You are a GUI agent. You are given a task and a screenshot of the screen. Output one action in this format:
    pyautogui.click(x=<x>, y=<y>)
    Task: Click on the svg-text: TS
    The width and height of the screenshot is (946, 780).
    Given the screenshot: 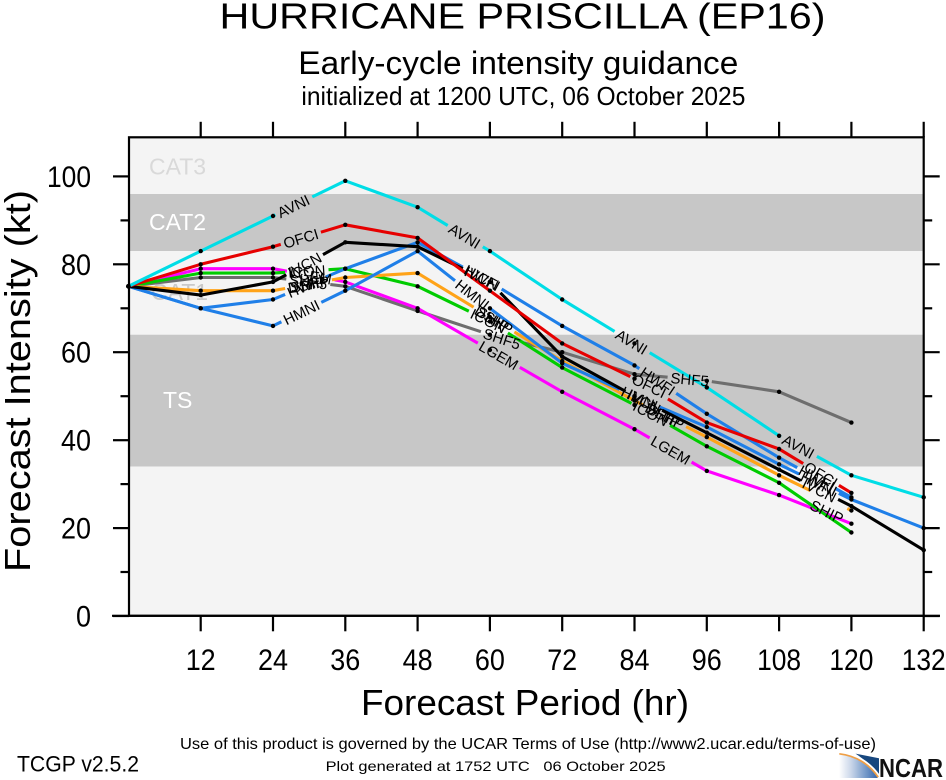 What is the action you would take?
    pyautogui.click(x=177, y=400)
    